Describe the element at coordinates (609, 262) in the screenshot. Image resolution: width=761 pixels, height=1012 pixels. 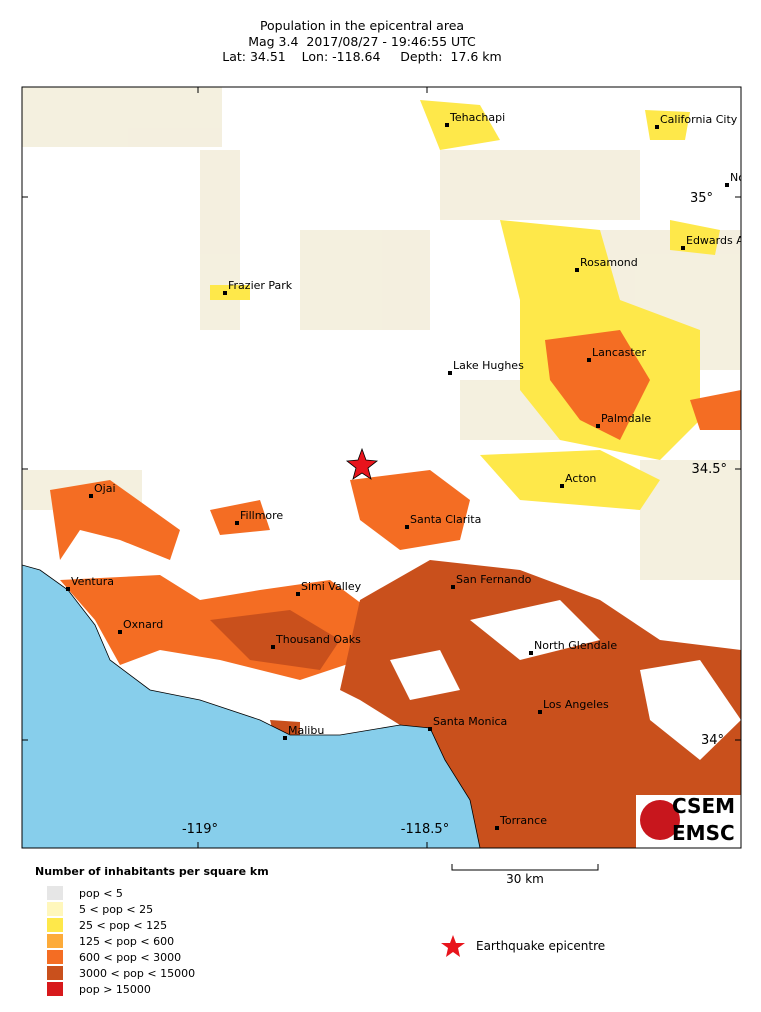
I see `city-label: Rosamond` at that location.